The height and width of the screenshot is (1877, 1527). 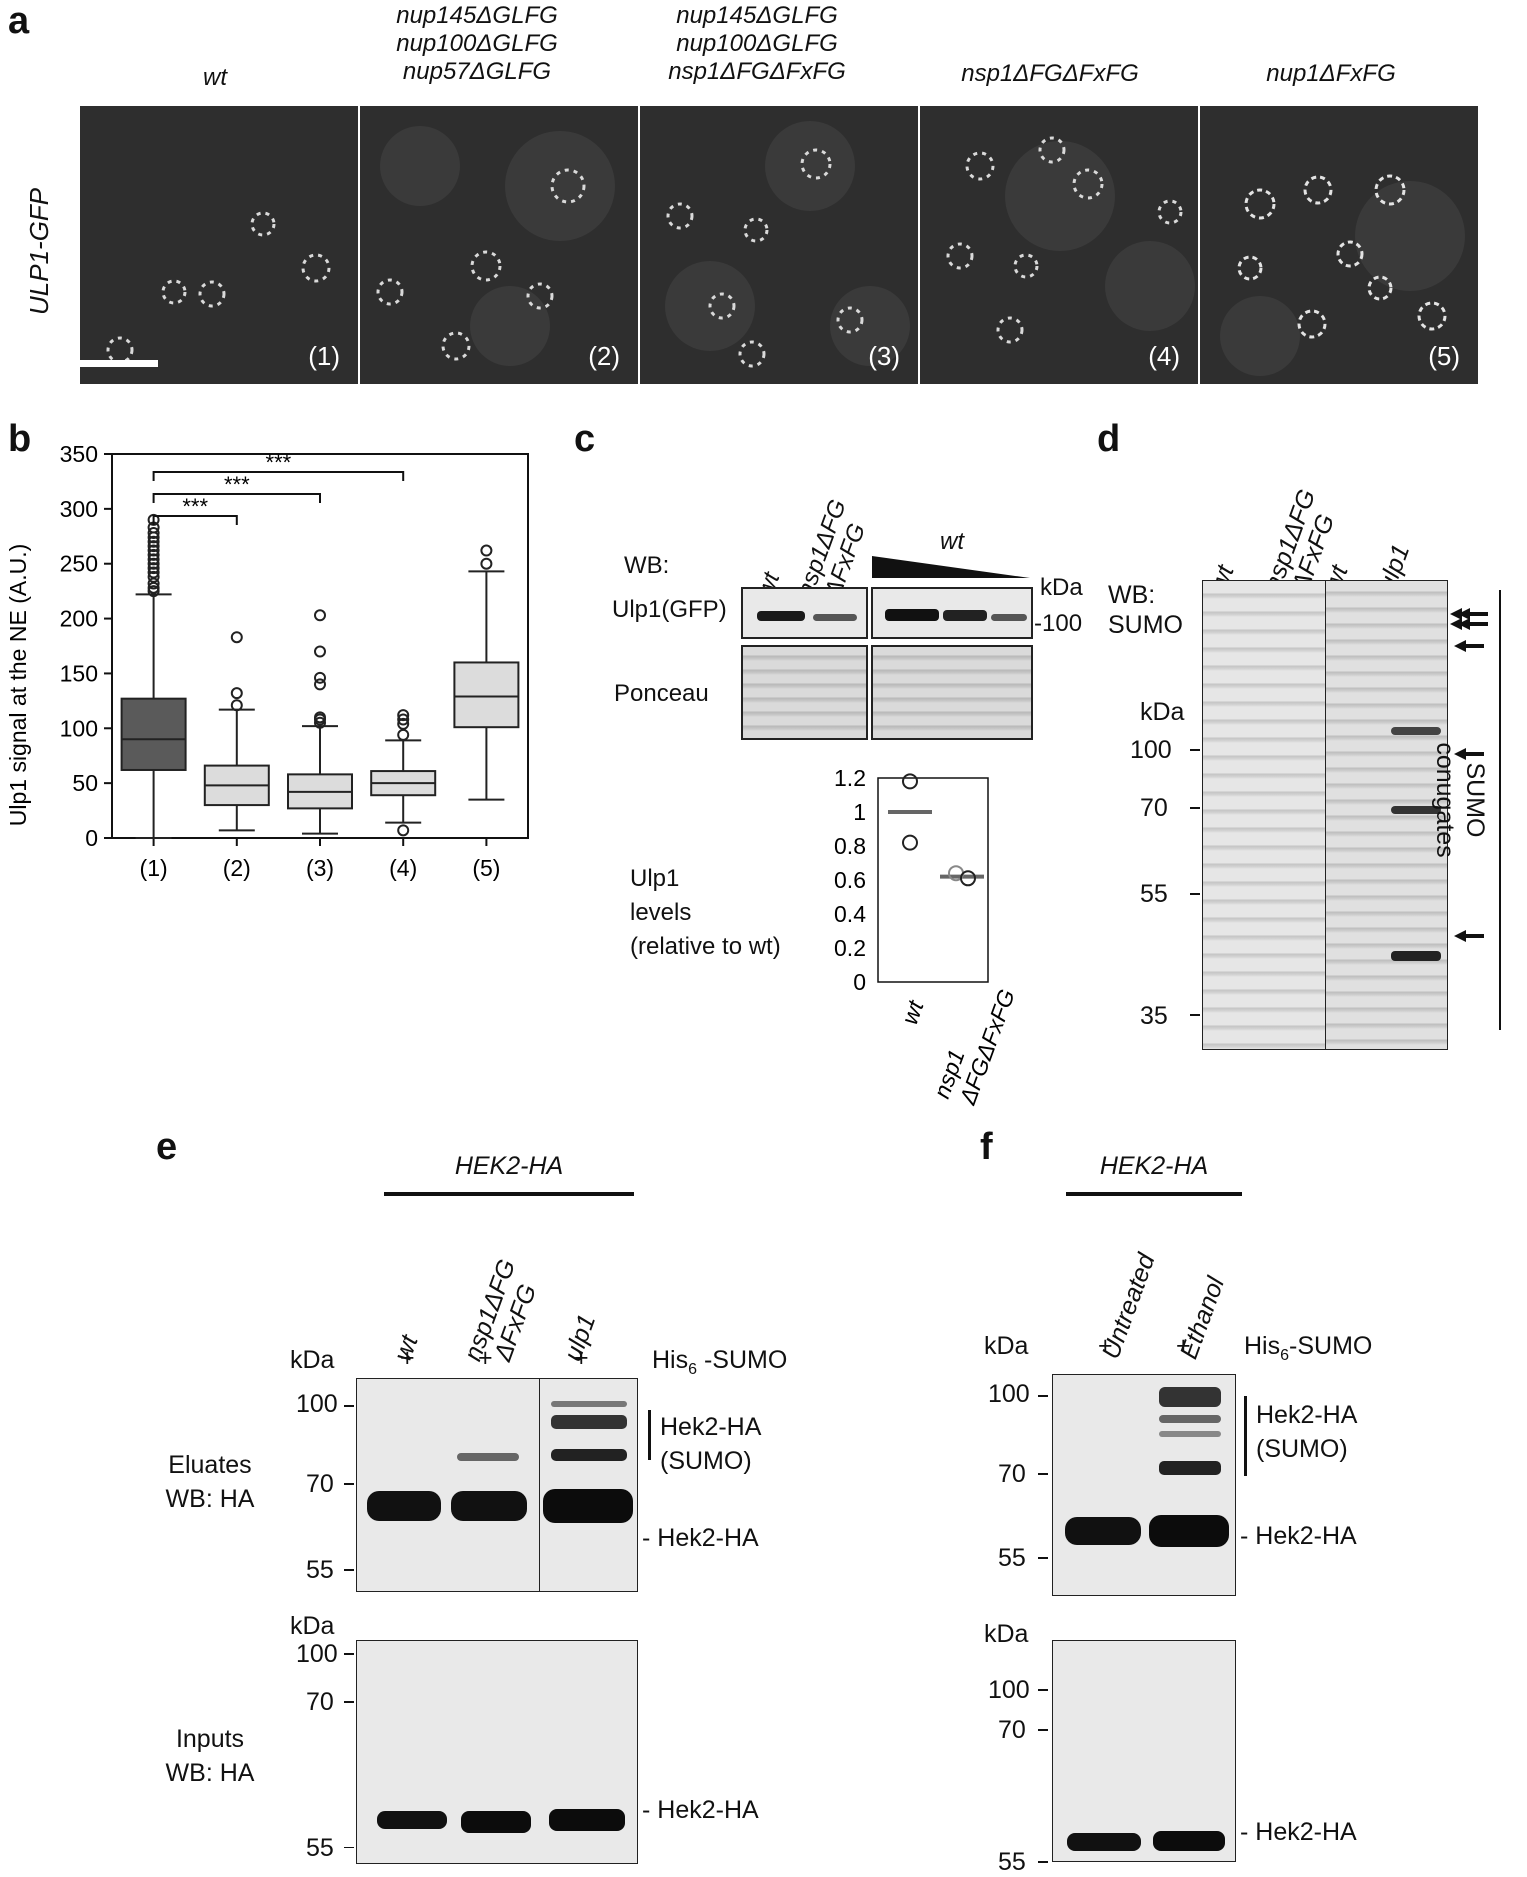 I want to click on panel-f-marker-100: 100, so click(x=1009, y=1394).